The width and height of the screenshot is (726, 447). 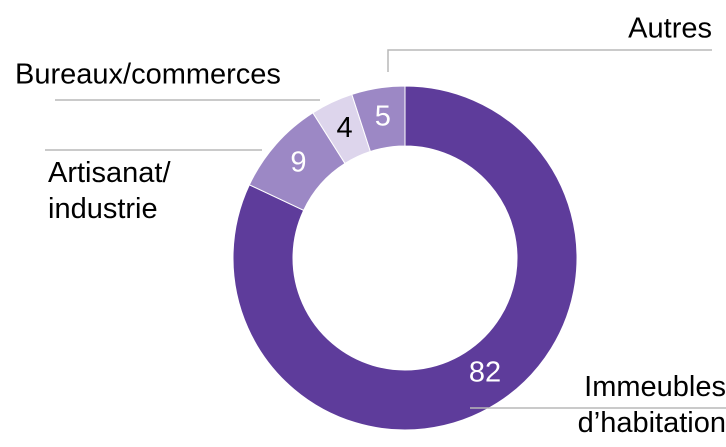 I want to click on donut-slice, so click(x=378, y=119).